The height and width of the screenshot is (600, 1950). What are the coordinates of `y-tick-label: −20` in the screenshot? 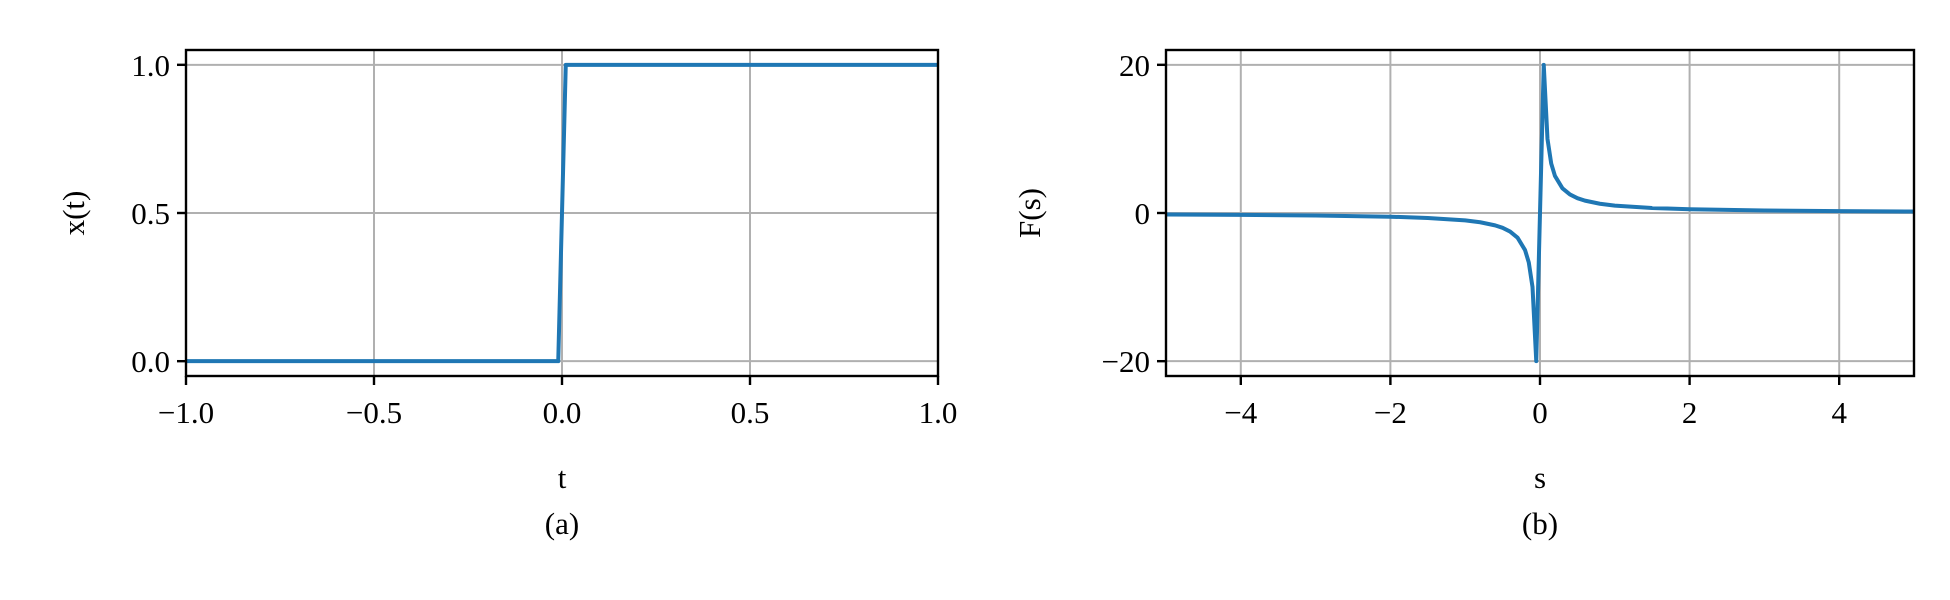 It's located at (1126, 361).